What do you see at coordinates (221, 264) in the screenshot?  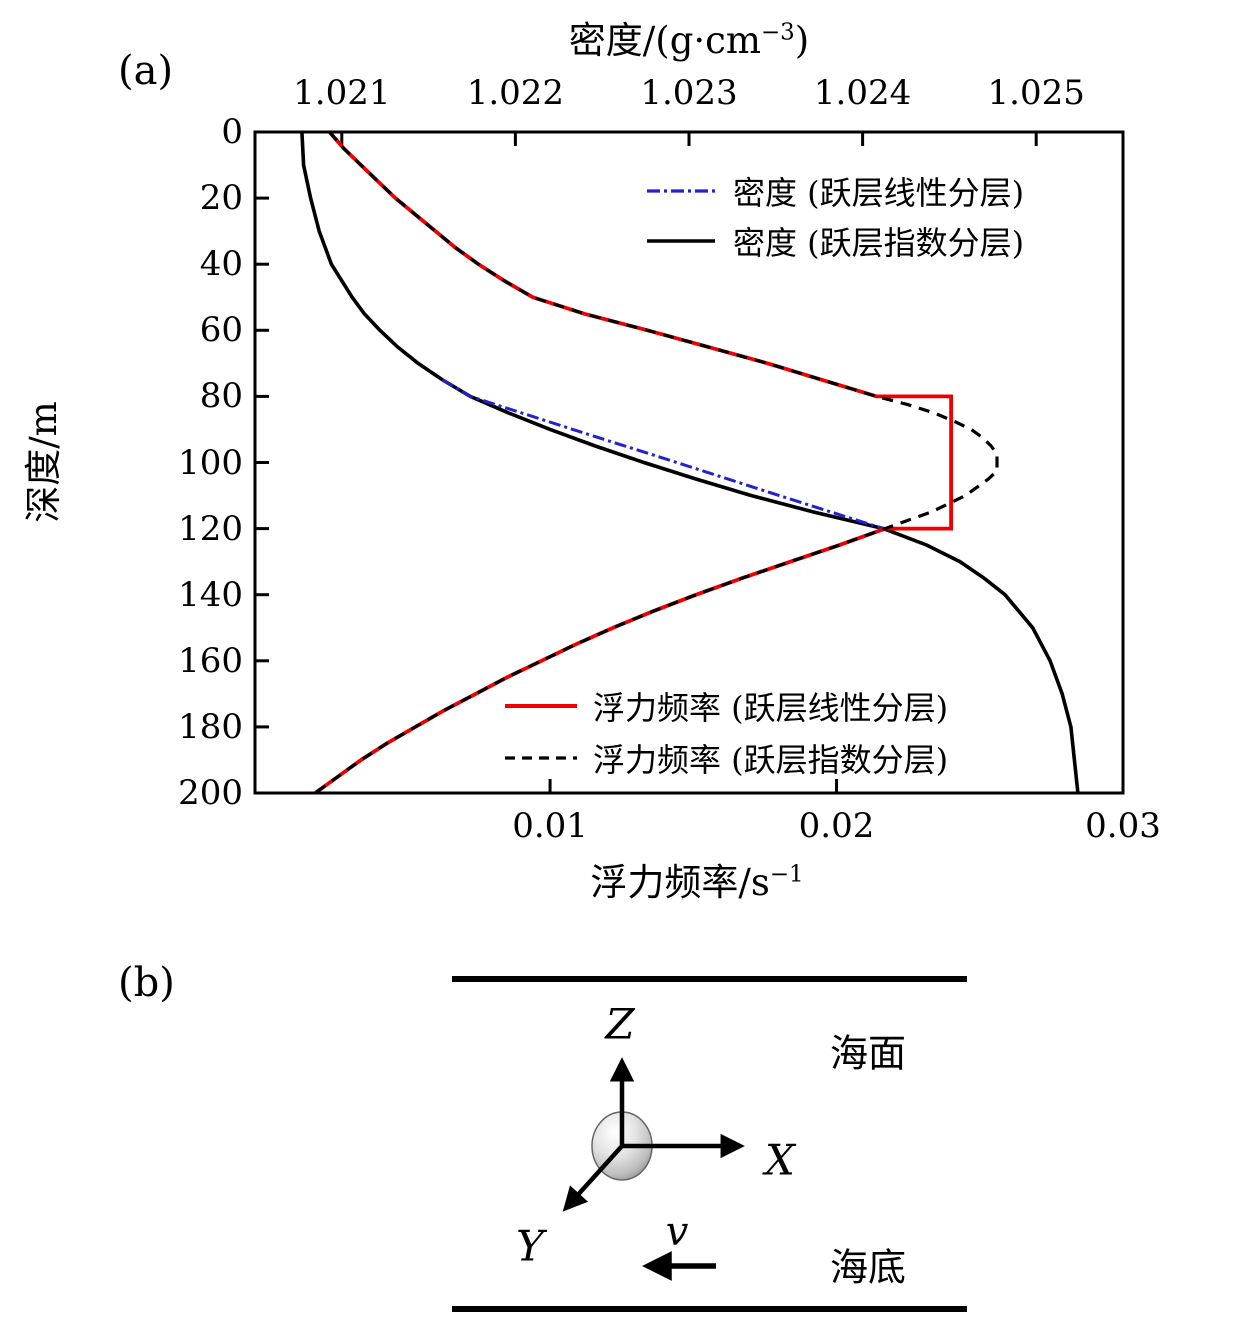 I see `tick-label: 40` at bounding box center [221, 264].